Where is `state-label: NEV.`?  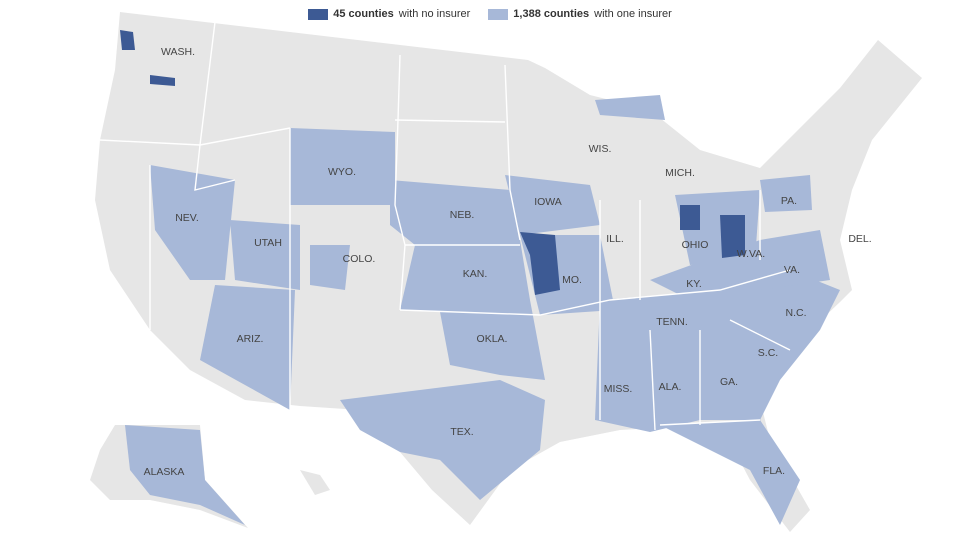
state-label: NEV. is located at coordinates (187, 218).